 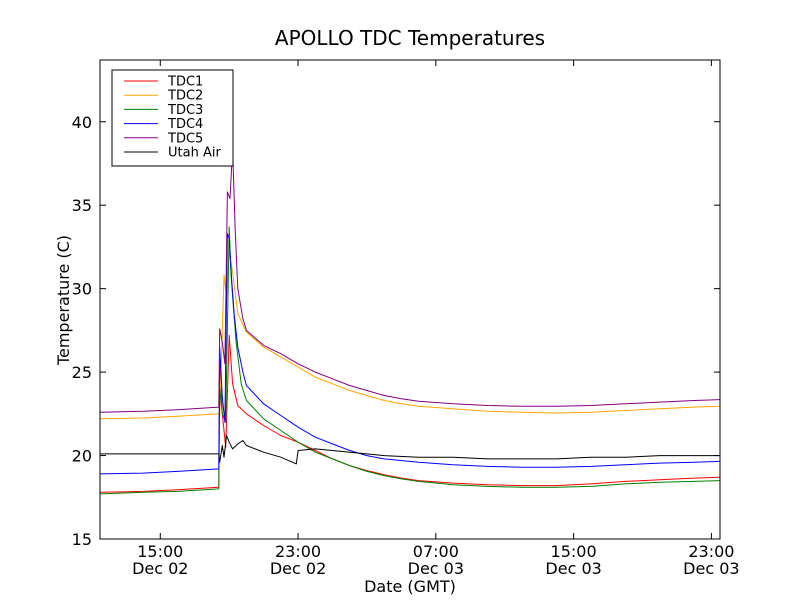 What do you see at coordinates (82, 205) in the screenshot?
I see `y-tick-label: 35` at bounding box center [82, 205].